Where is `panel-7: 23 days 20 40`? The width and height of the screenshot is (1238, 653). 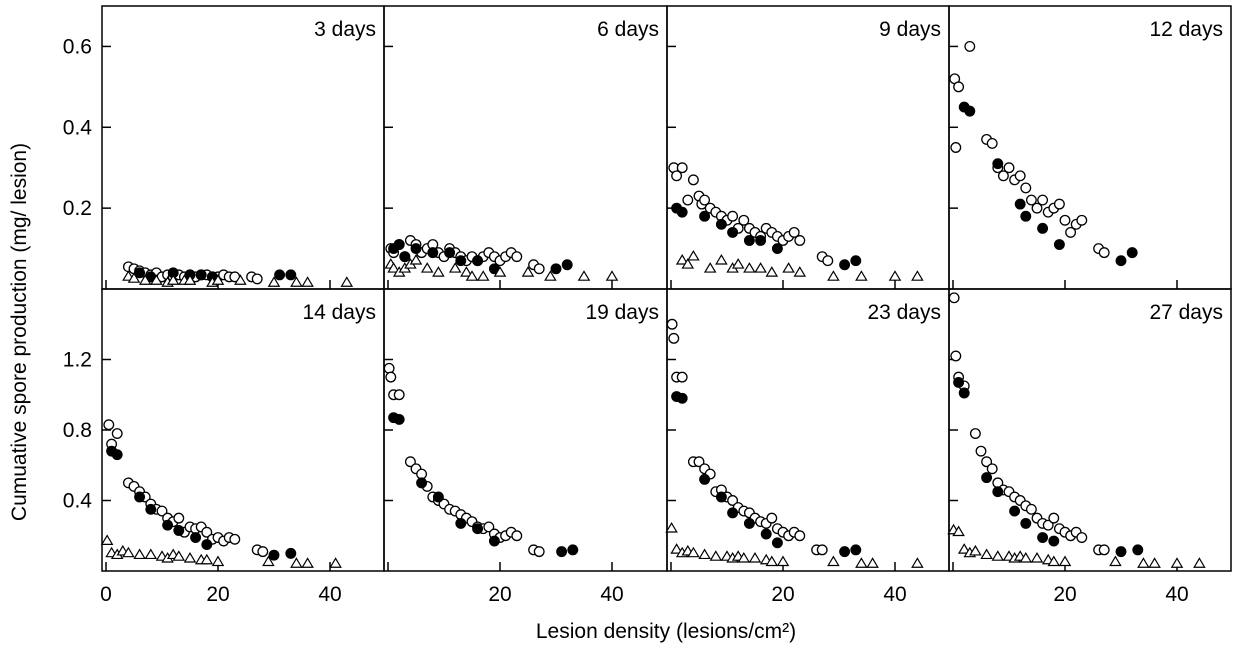 panel-7: 23 days 20 40 is located at coordinates (807, 447).